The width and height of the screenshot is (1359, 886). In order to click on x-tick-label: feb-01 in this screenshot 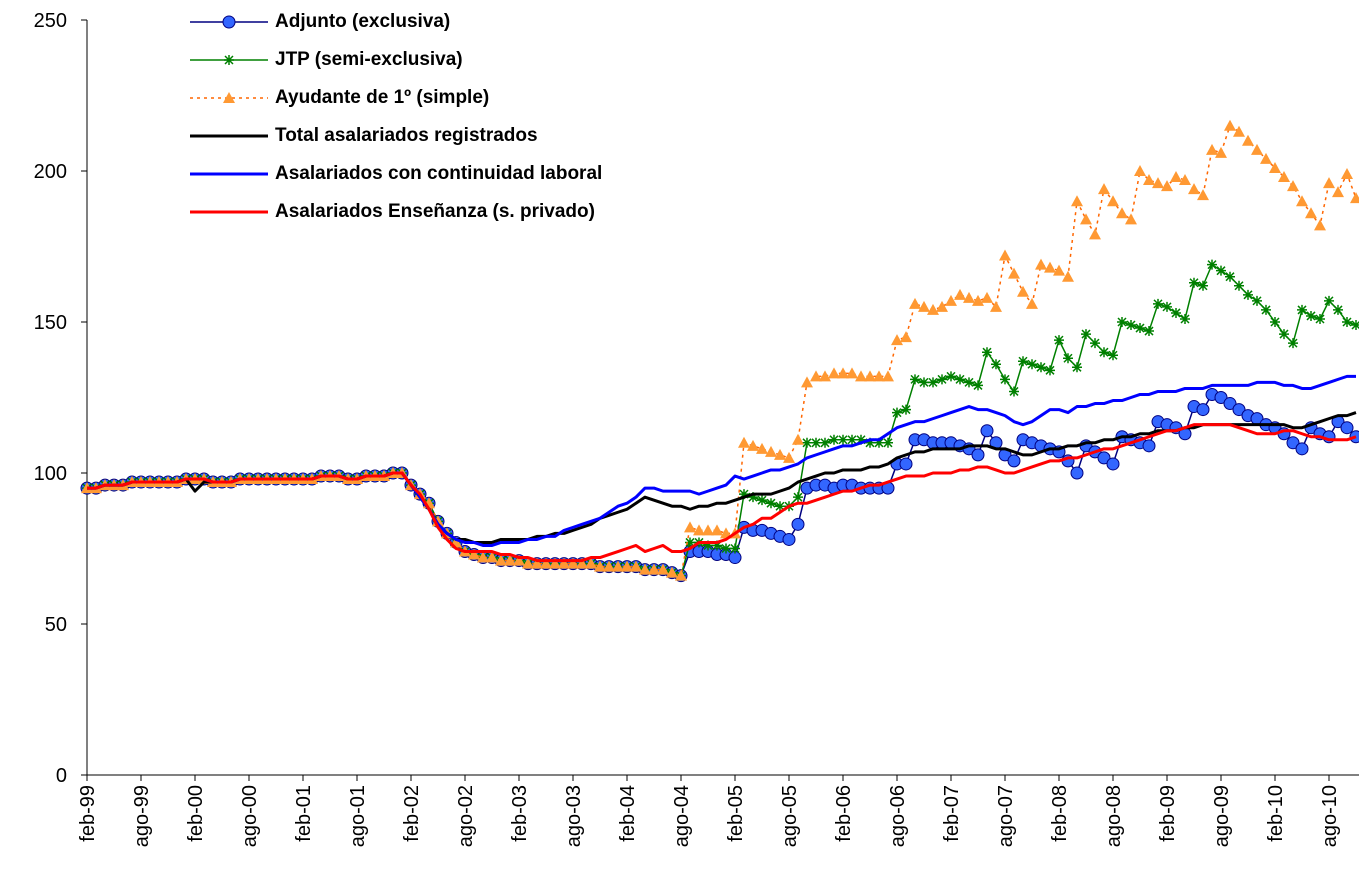, I will do `click(304, 813)`.